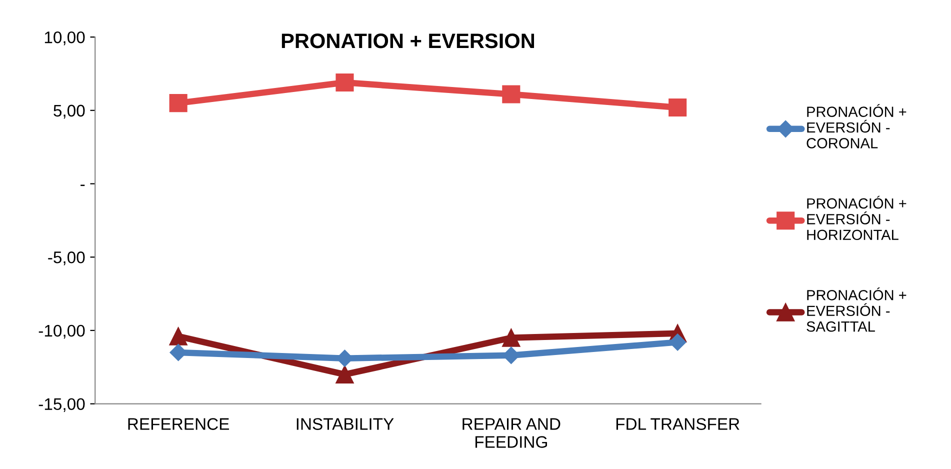  What do you see at coordinates (69, 111) in the screenshot?
I see `y-tick-label: 5,00` at bounding box center [69, 111].